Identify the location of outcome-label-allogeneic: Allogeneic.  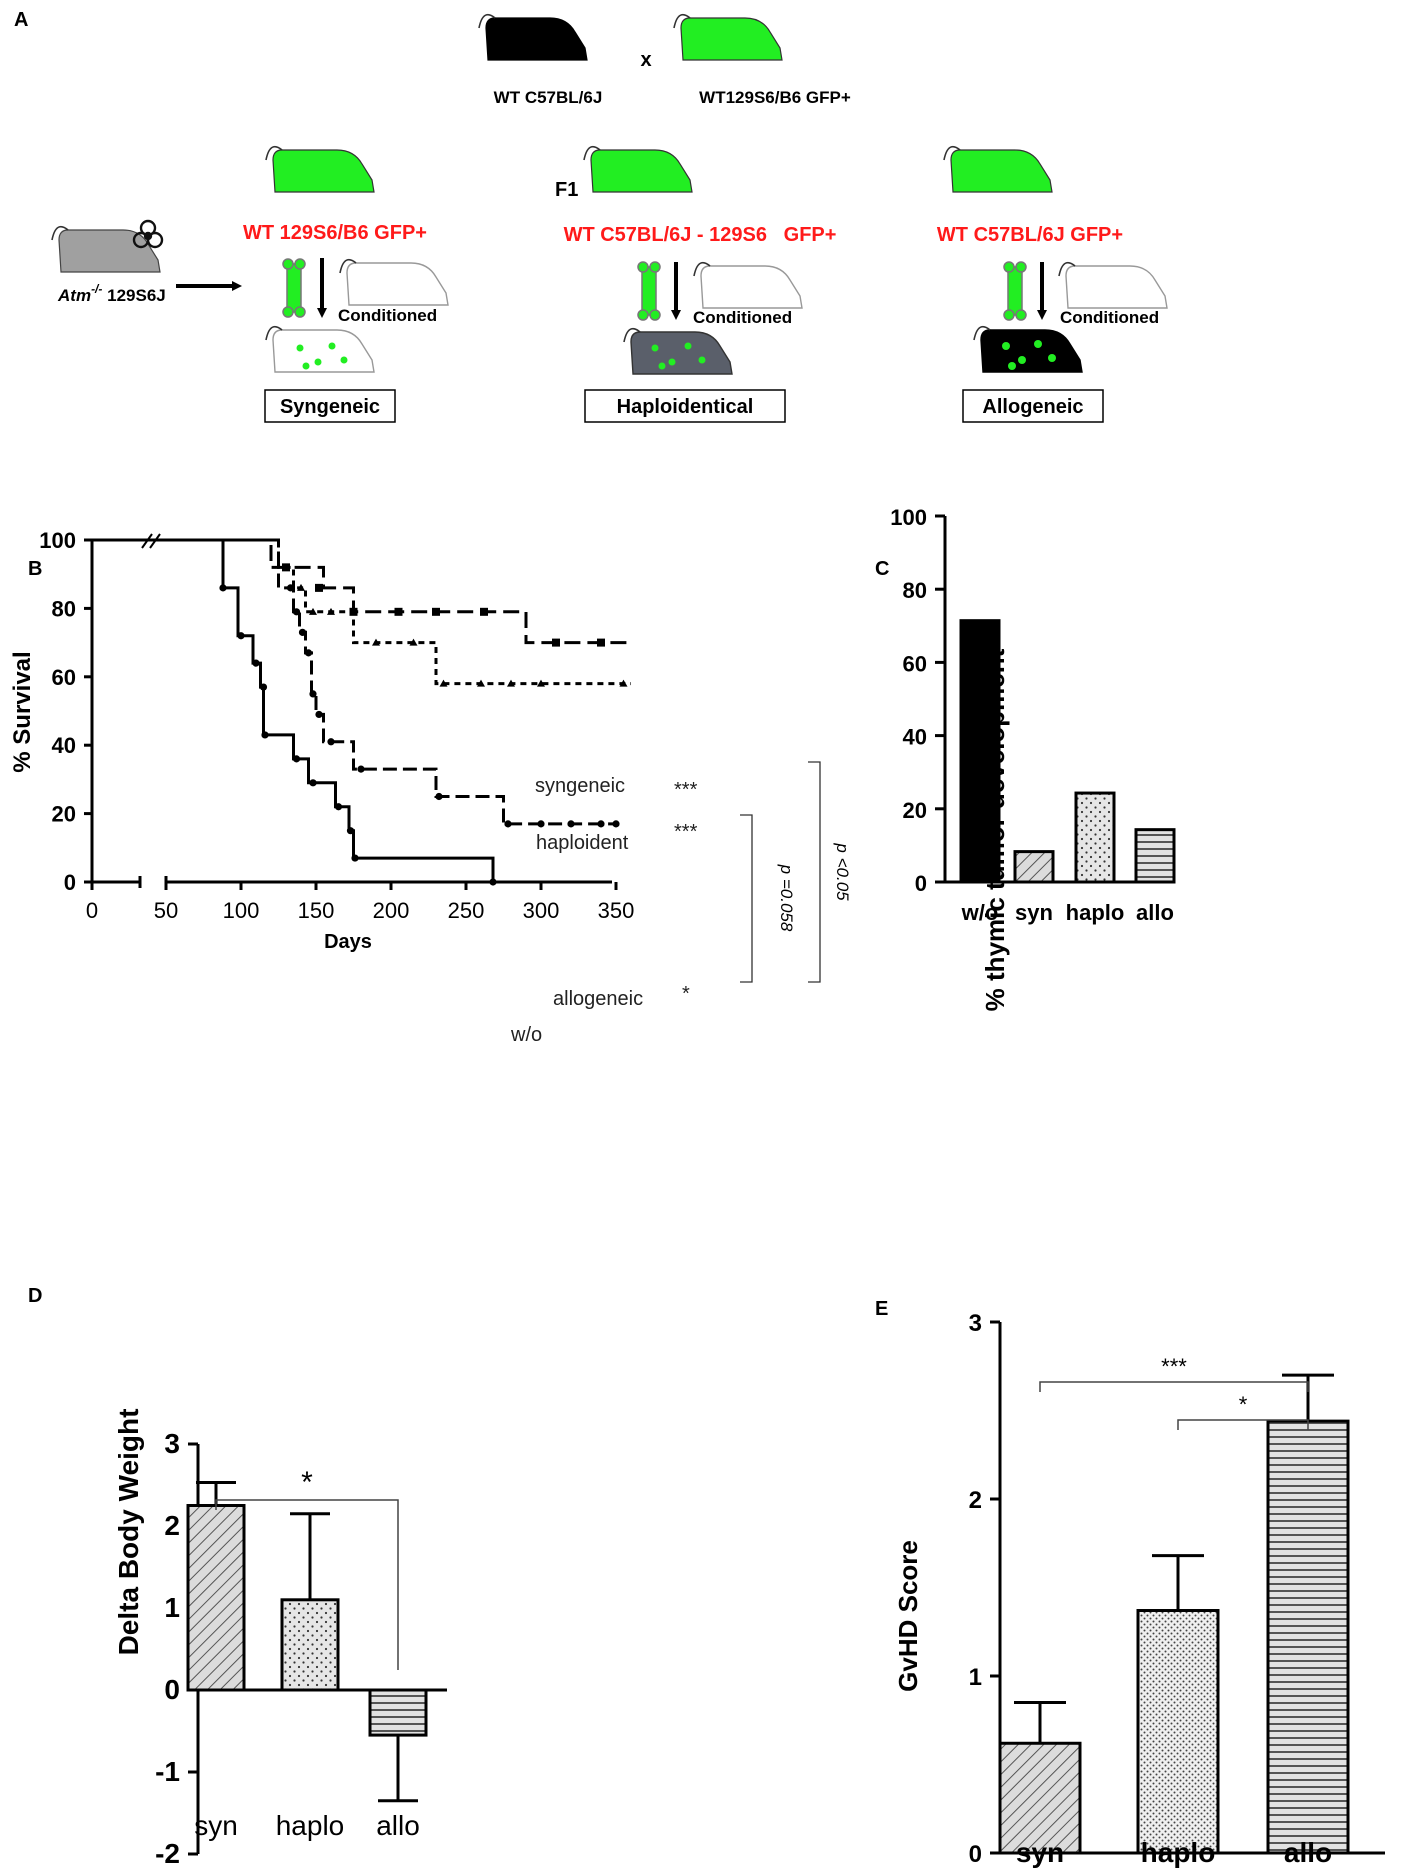
(1032, 407).